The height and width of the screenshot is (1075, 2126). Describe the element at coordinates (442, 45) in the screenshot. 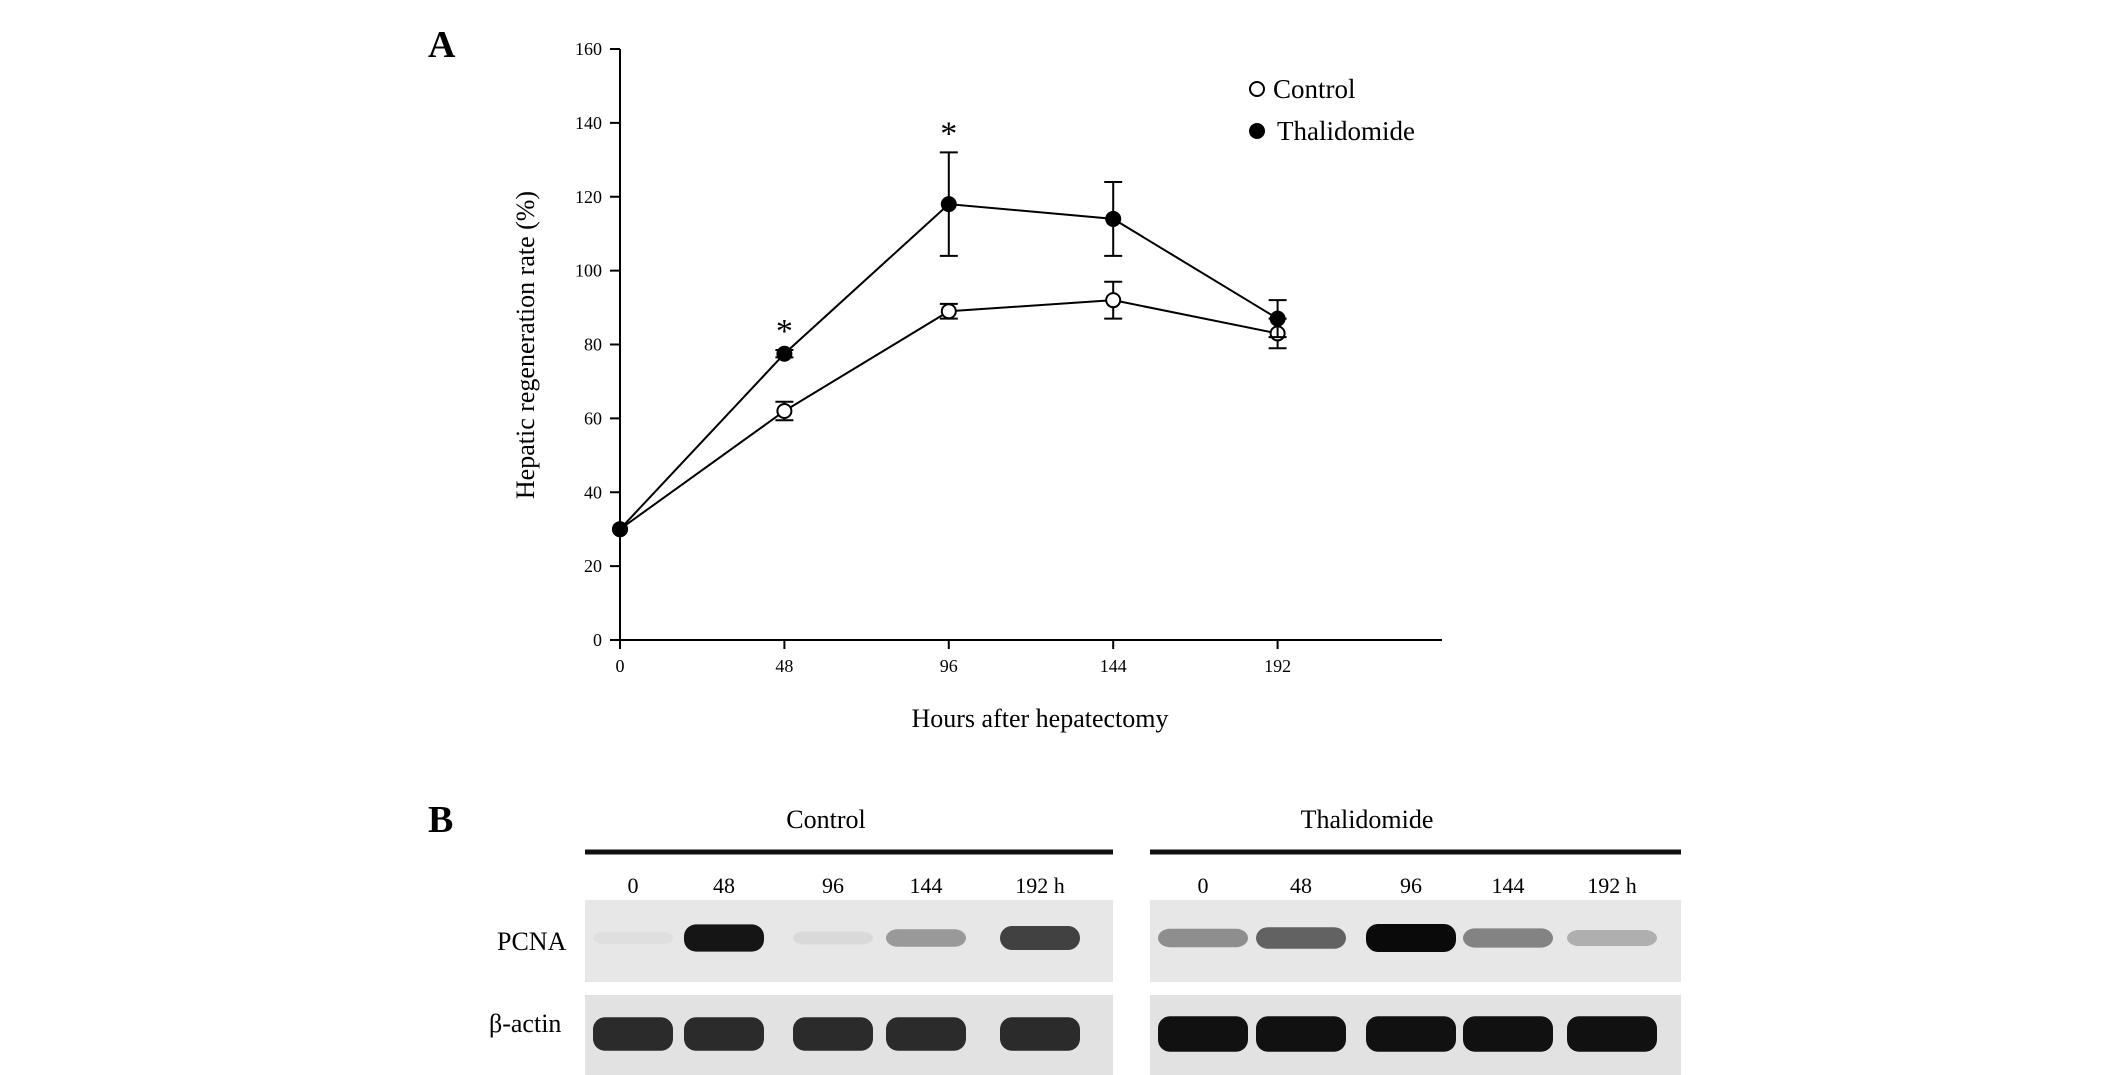

I see `panel-a-label: A` at that location.